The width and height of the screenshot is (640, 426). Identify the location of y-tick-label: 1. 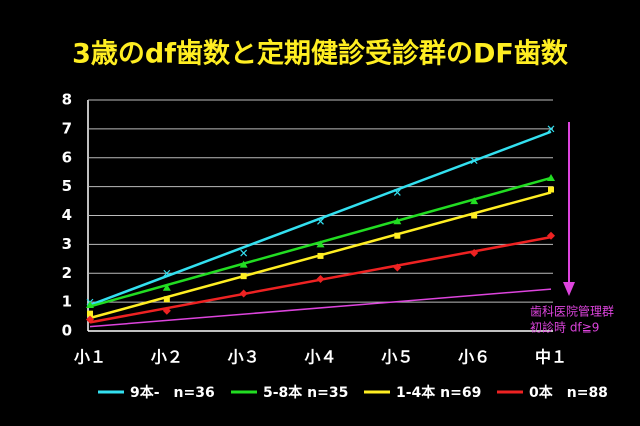
(67, 302).